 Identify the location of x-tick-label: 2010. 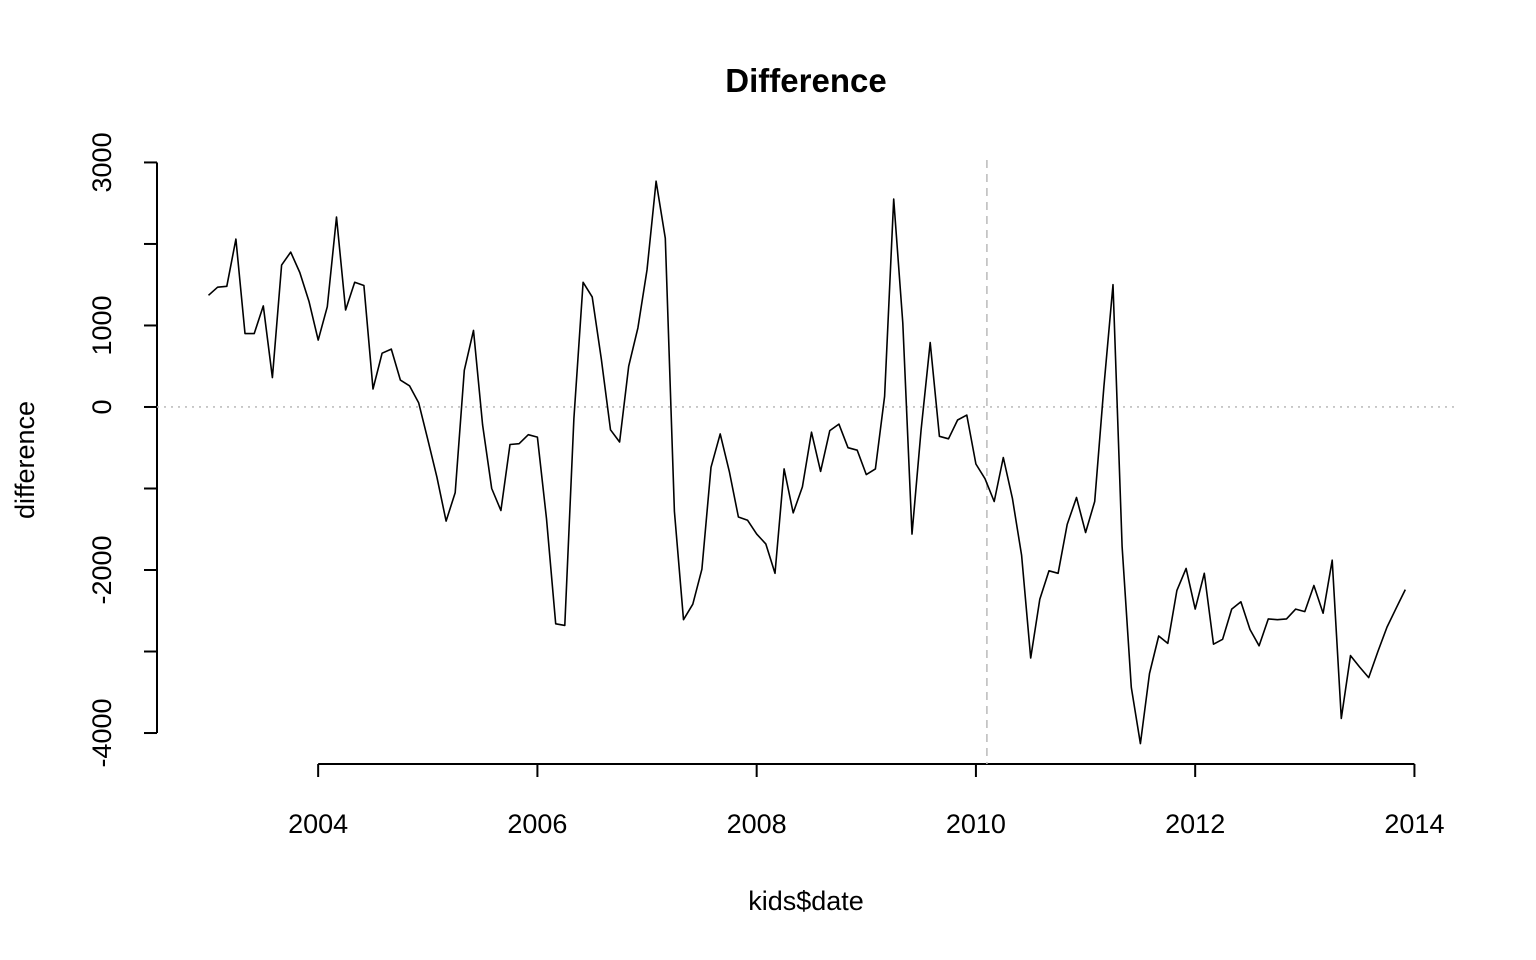
(976, 824).